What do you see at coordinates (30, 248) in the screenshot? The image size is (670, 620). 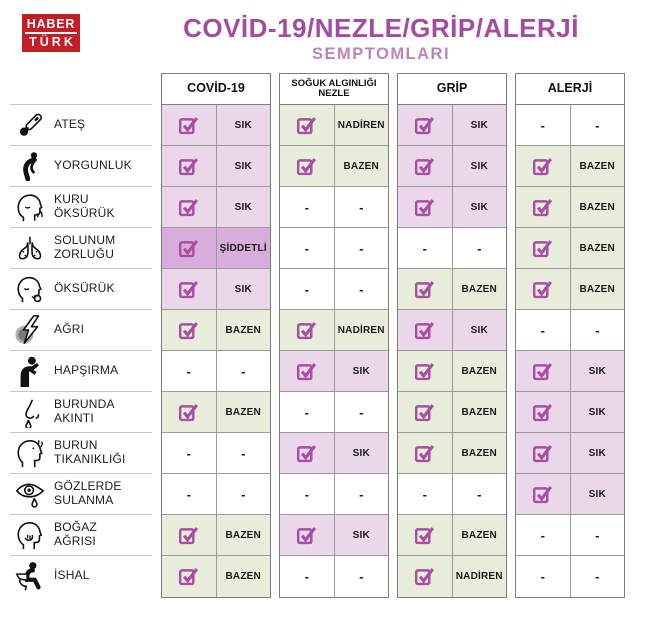 I see `lungs-icon` at bounding box center [30, 248].